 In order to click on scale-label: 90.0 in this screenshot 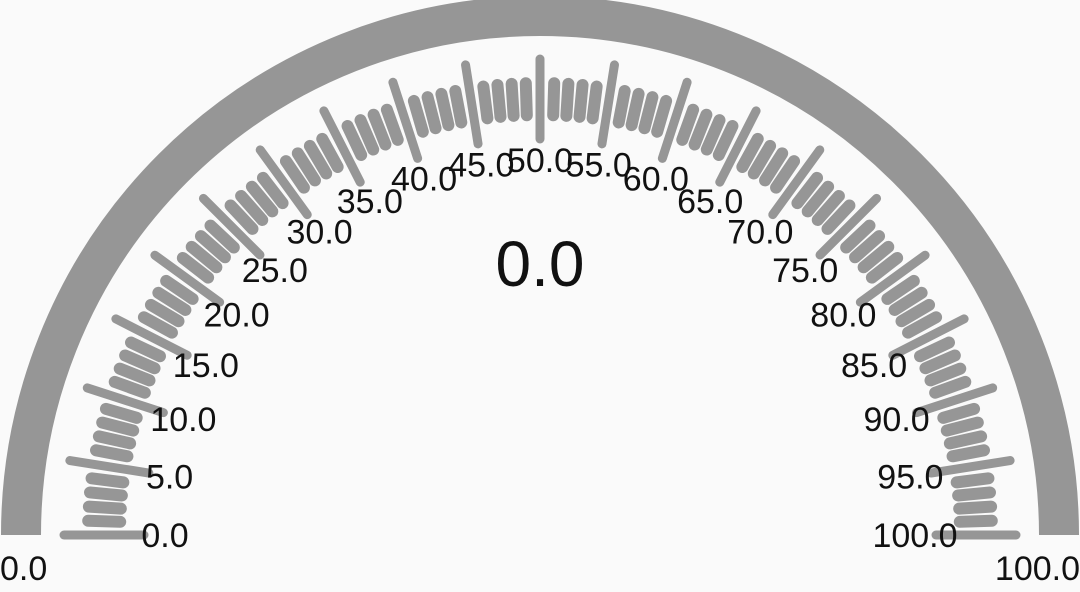, I will do `click(897, 420)`.